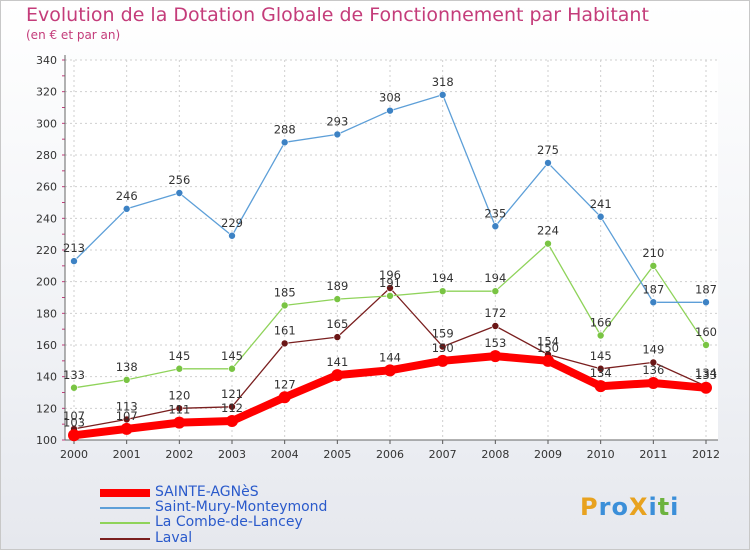 This screenshot has height=550, width=750. What do you see at coordinates (232, 394) in the screenshot?
I see `data-label: 121` at bounding box center [232, 394].